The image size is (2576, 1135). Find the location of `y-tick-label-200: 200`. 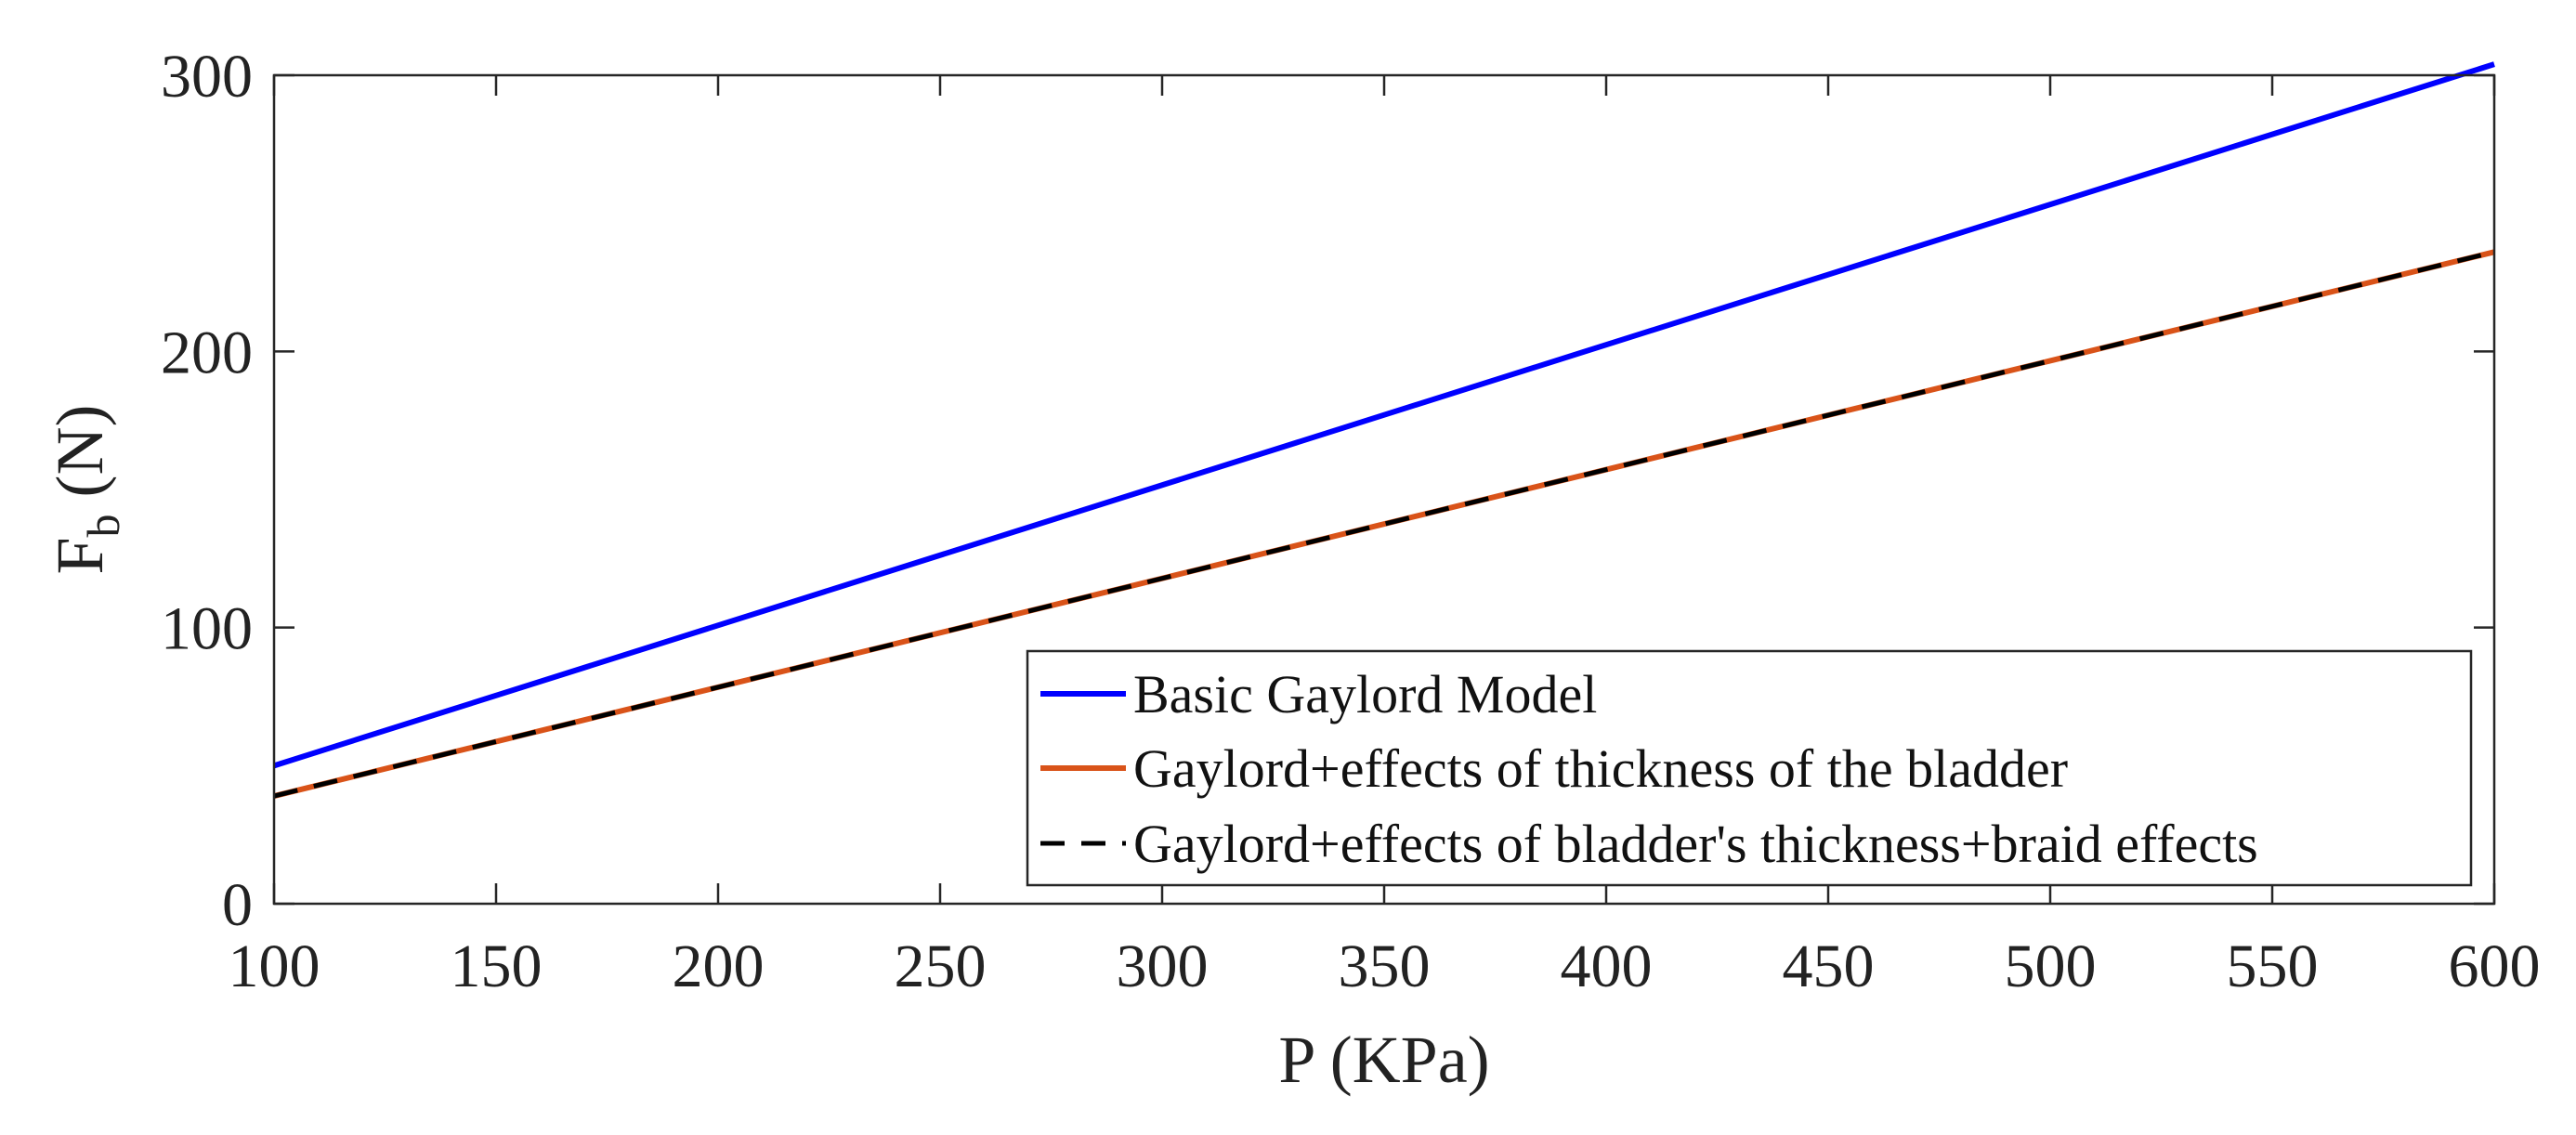

y-tick-label-200: 200 is located at coordinates (207, 353).